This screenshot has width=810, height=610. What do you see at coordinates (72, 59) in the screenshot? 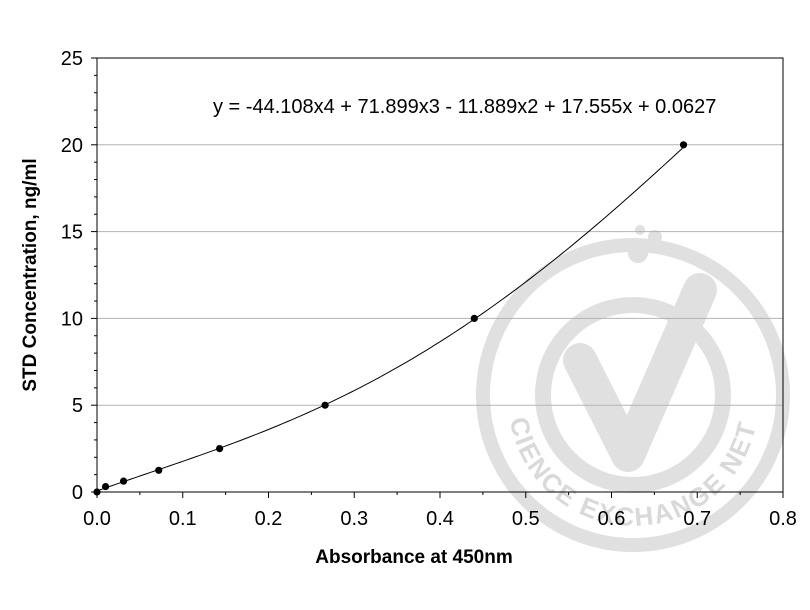
I see `y-tick-label: 25` at bounding box center [72, 59].